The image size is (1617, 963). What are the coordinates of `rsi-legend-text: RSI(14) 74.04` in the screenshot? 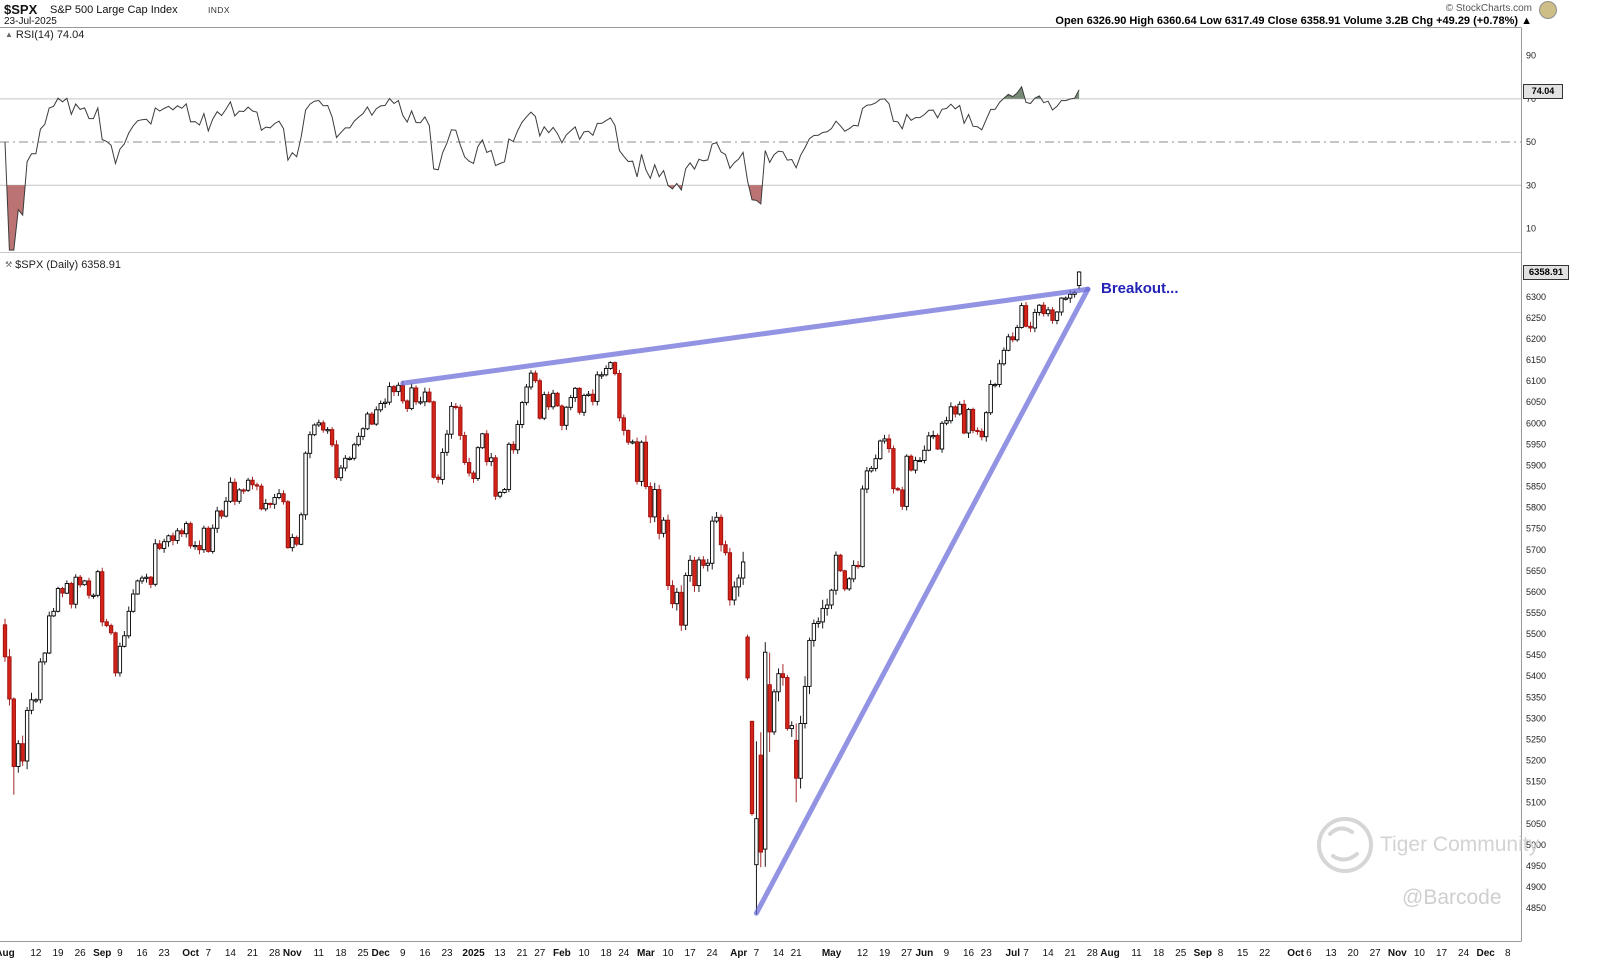 It's located at (50, 35).